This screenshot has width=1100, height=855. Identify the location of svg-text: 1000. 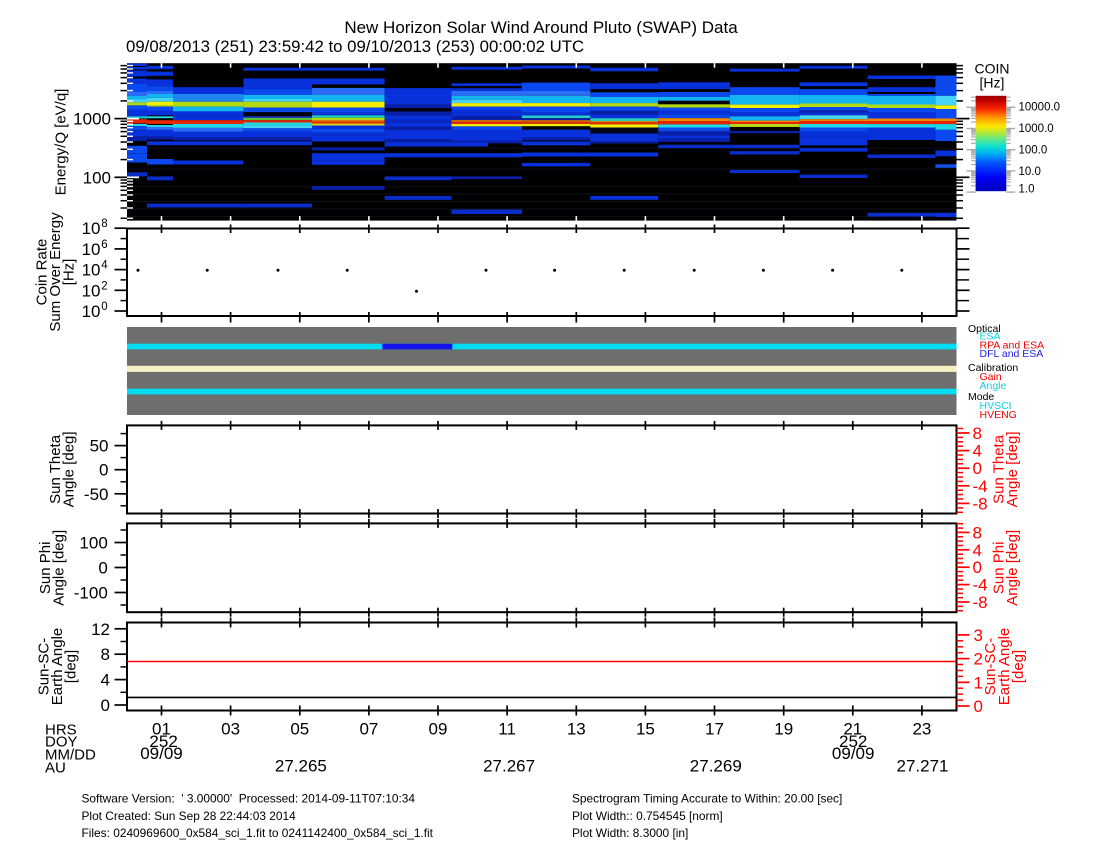
(92, 119).